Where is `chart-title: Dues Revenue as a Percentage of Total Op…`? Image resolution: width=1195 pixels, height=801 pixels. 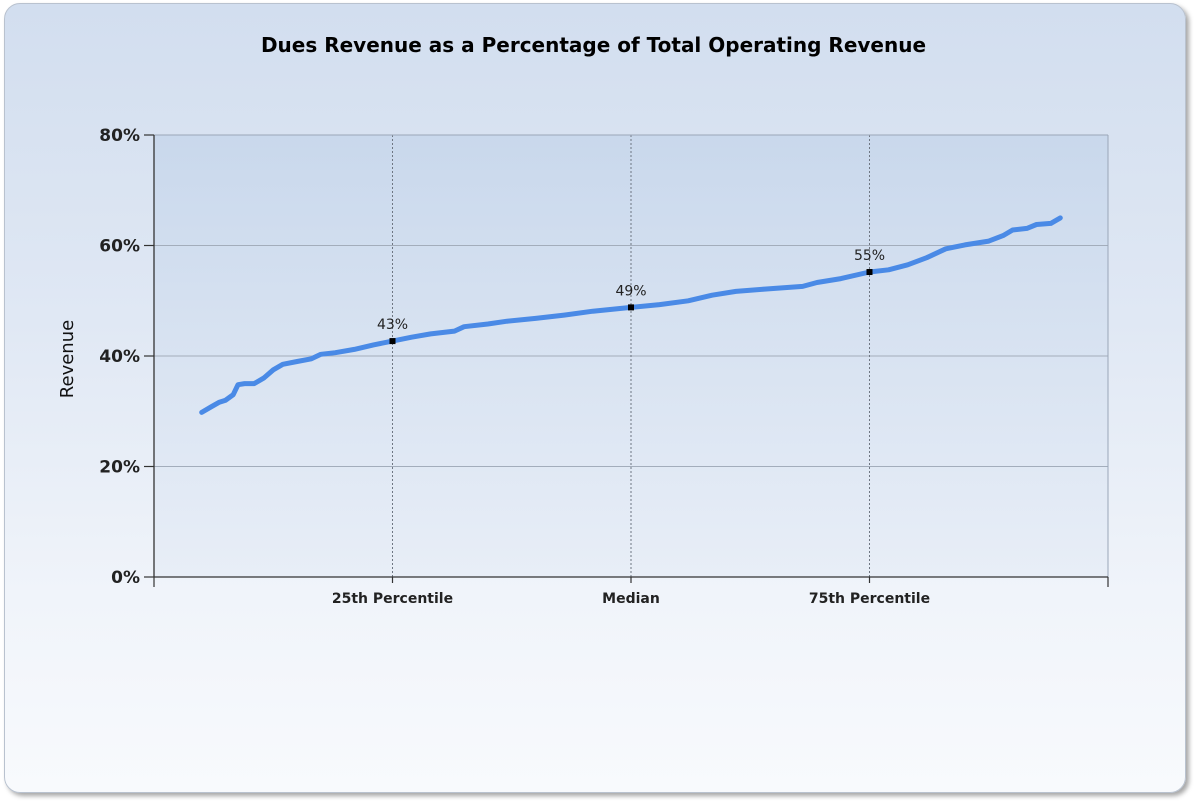 chart-title: Dues Revenue as a Percentage of Total Op… is located at coordinates (593, 45).